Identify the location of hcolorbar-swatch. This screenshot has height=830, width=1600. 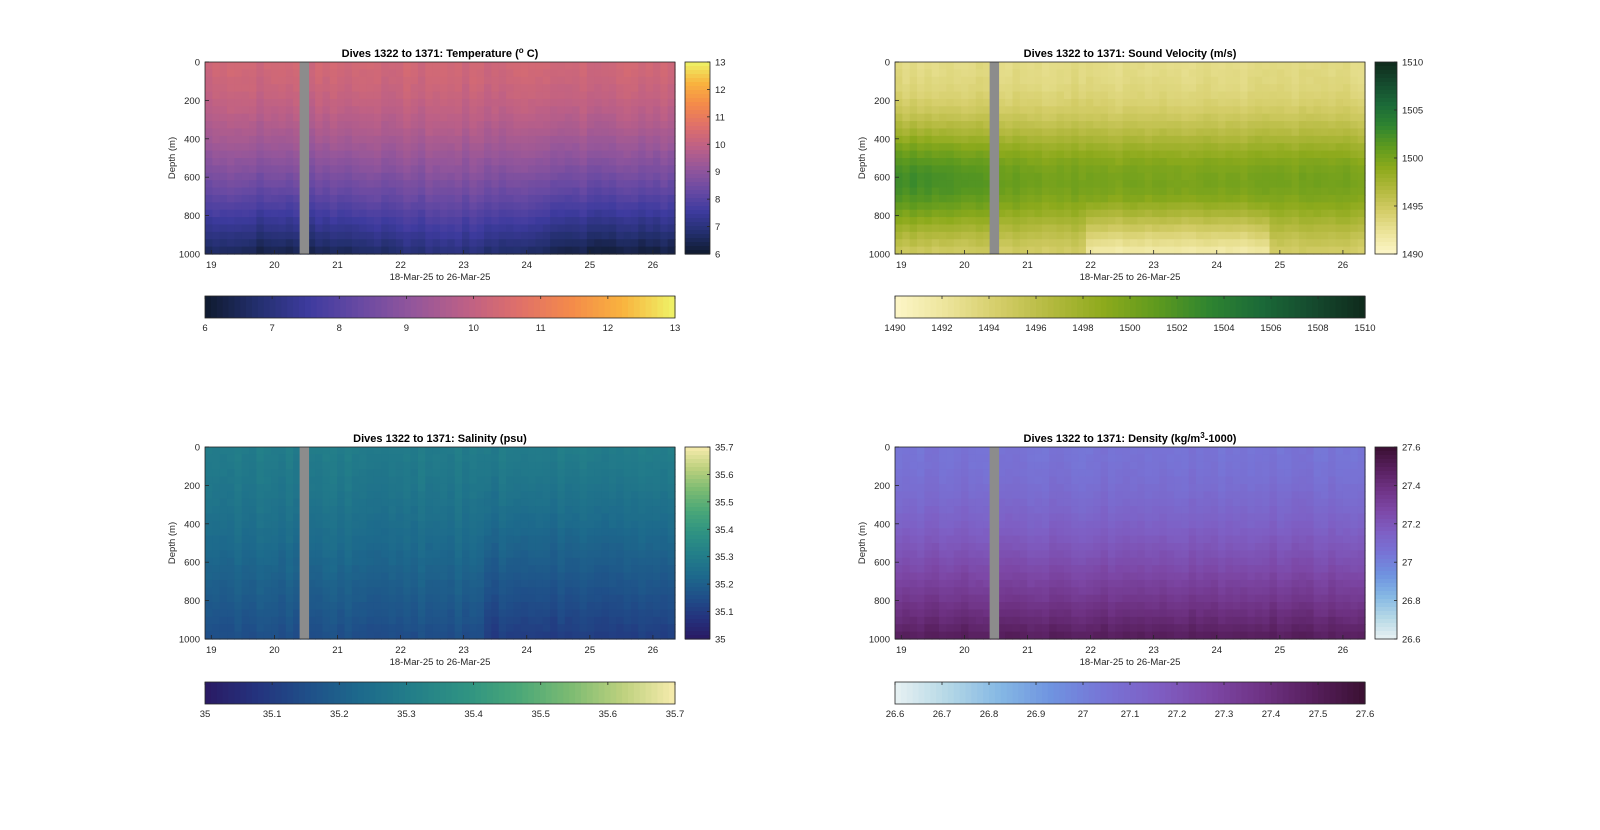
(1274, 307).